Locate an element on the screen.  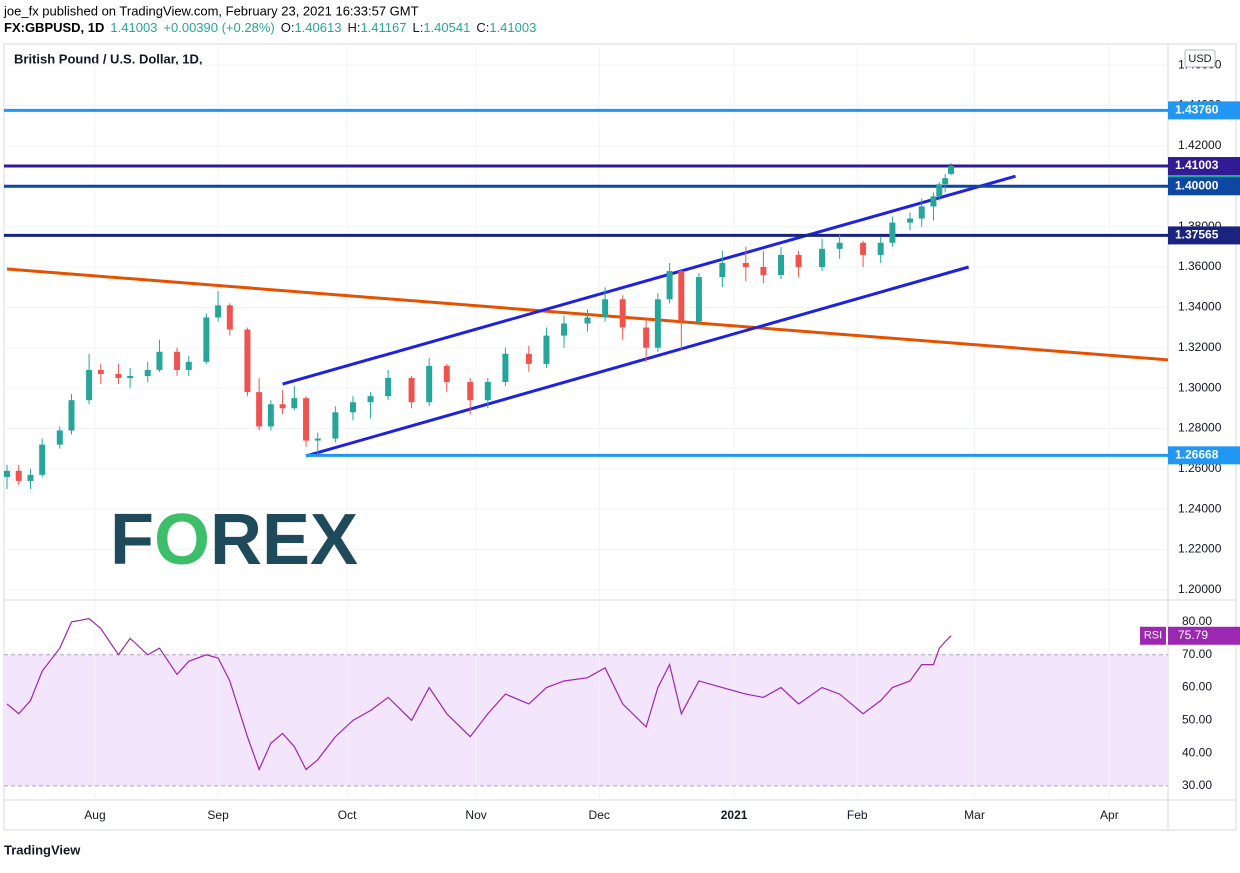
x-tick-label: Feb is located at coordinates (857, 815).